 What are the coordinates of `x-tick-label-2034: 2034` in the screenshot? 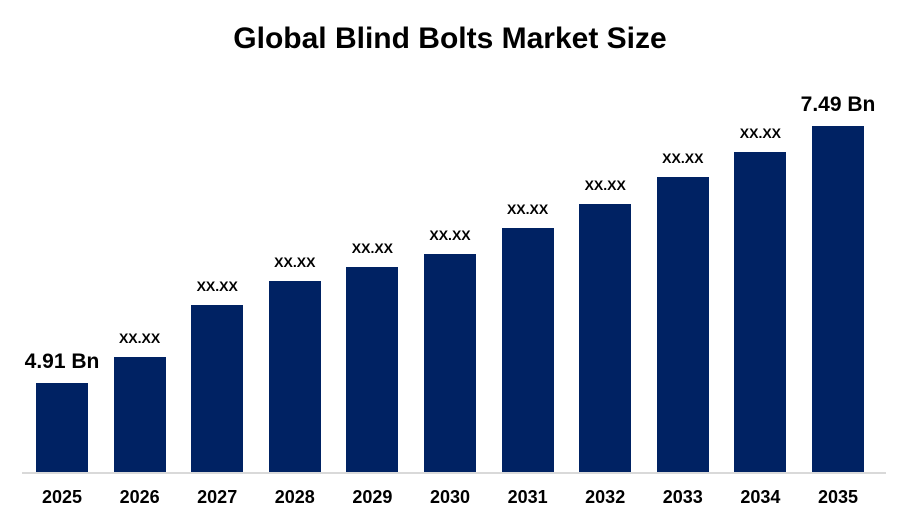 It's located at (760, 497).